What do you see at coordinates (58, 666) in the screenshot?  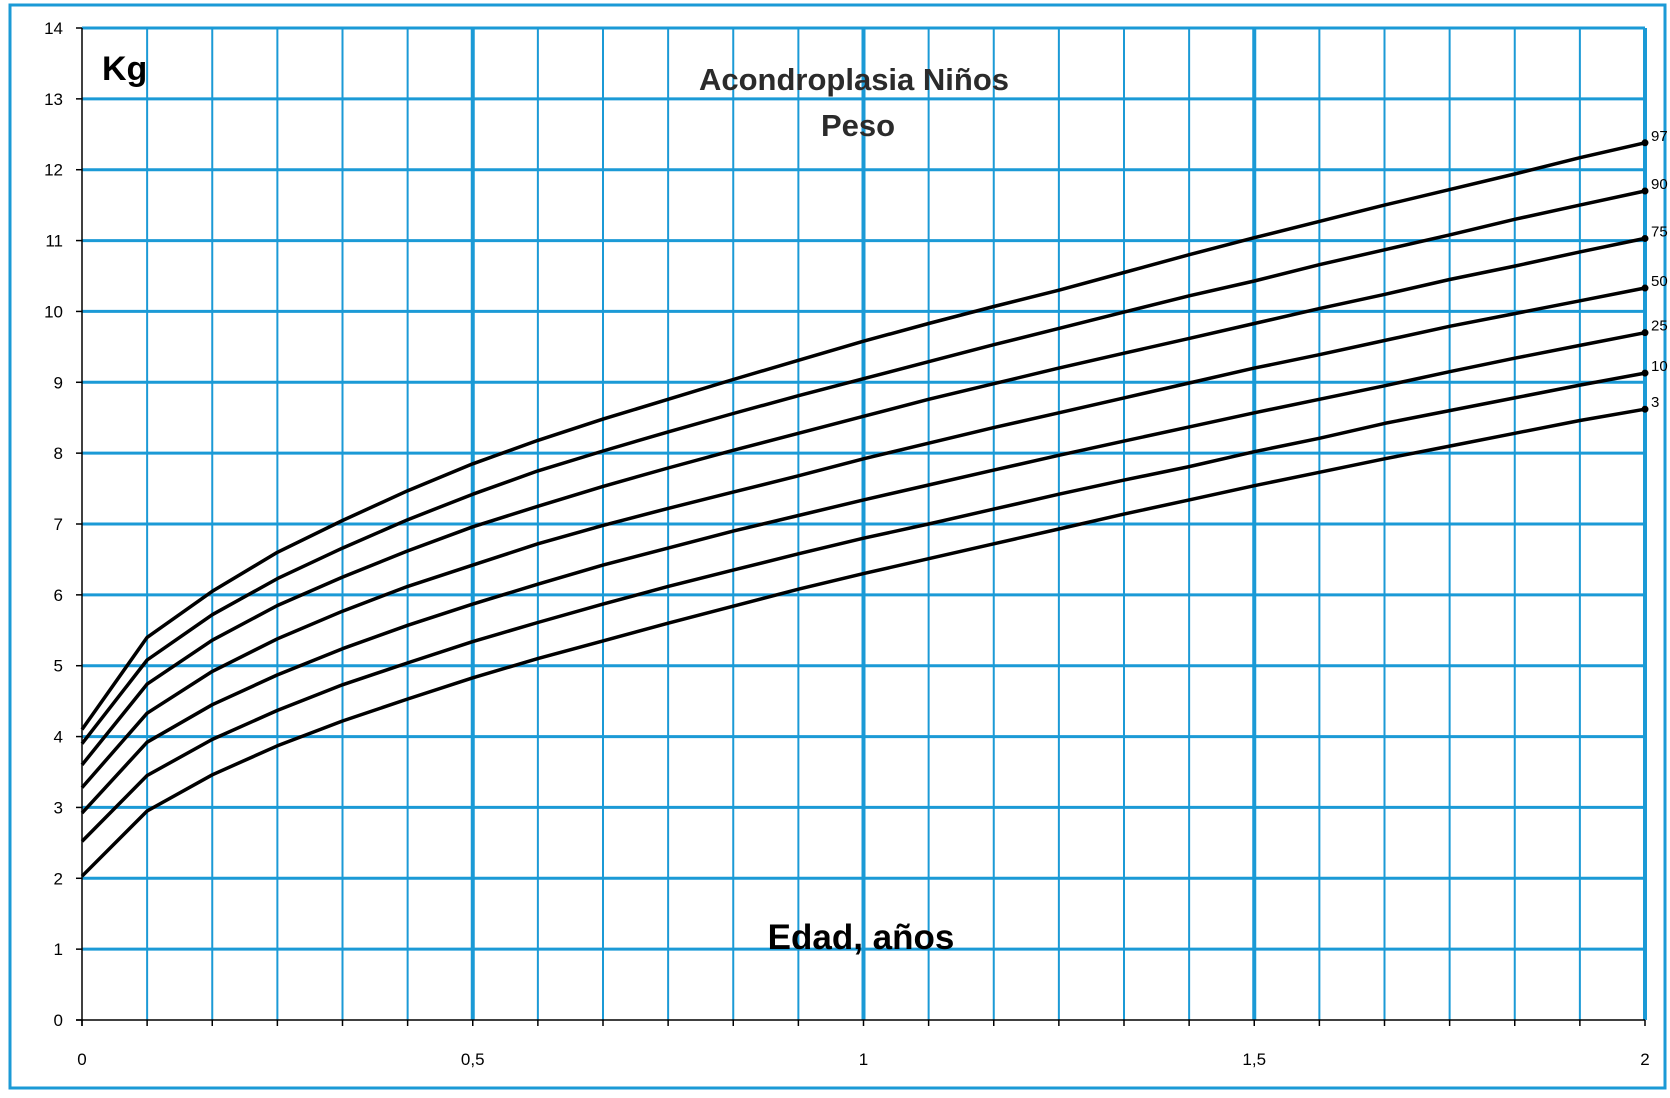 I see `y-tick-label: 5` at bounding box center [58, 666].